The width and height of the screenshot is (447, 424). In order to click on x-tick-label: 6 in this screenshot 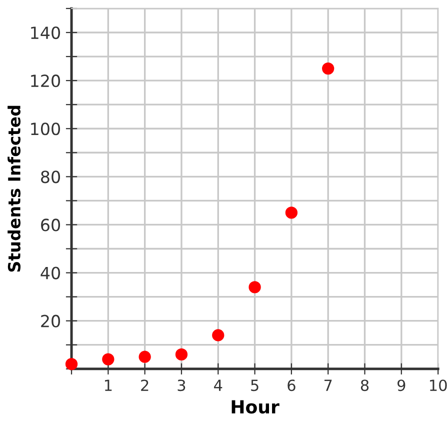, I will do `click(292, 386)`.